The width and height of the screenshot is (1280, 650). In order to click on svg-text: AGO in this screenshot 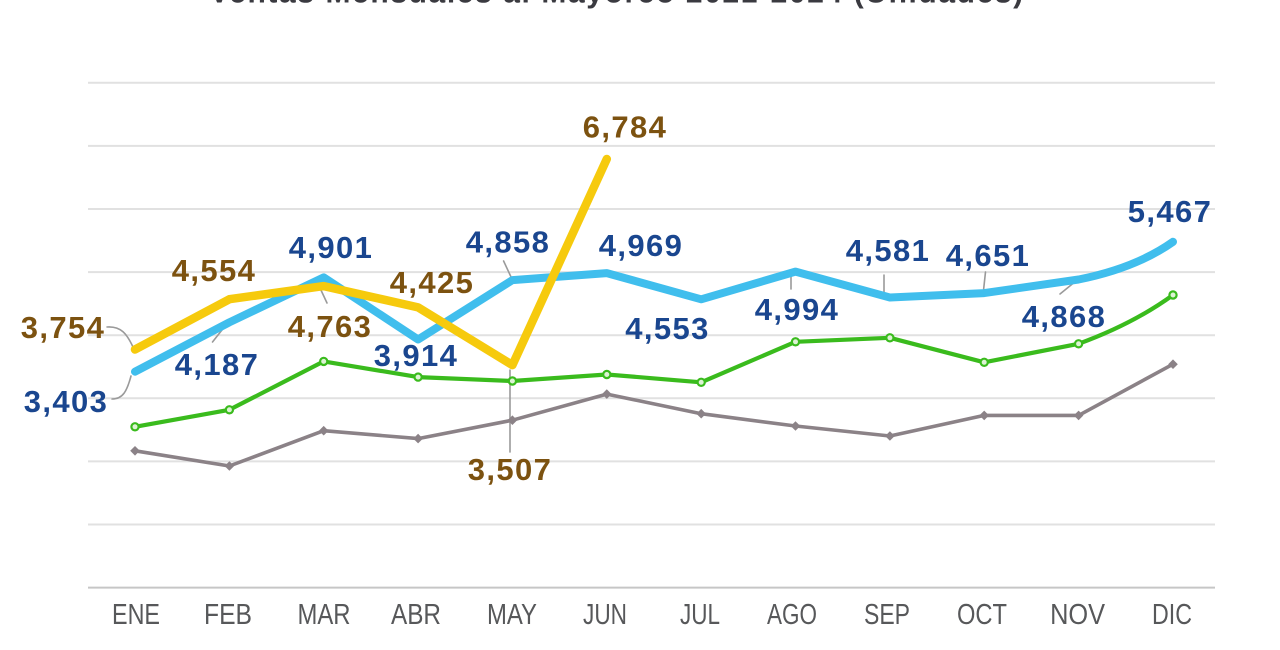, I will do `click(792, 615)`.